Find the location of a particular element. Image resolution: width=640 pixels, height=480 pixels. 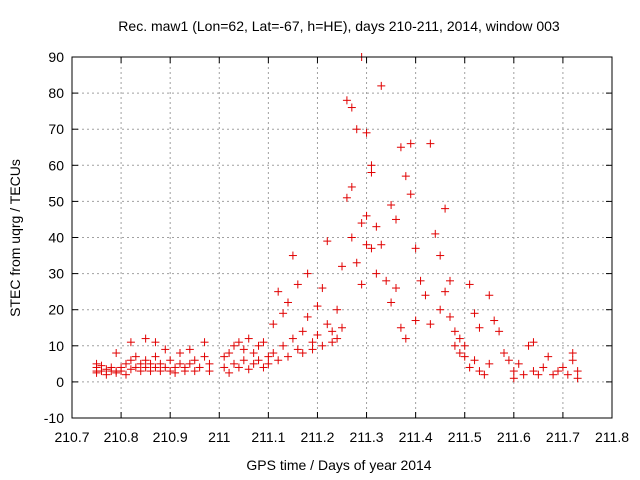

y-tick-label: 30 is located at coordinates (56, 274).